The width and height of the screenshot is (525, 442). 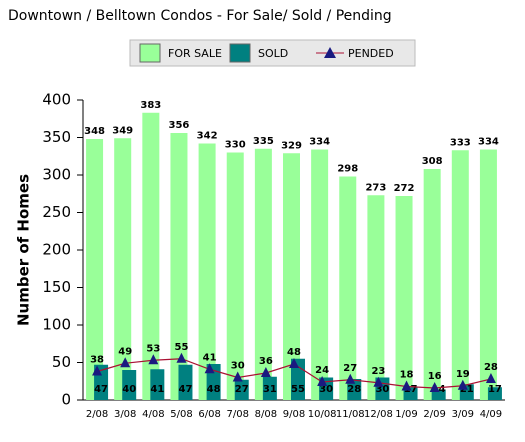 What do you see at coordinates (463, 414) in the screenshot?
I see `x-tick-label: 3/09` at bounding box center [463, 414].